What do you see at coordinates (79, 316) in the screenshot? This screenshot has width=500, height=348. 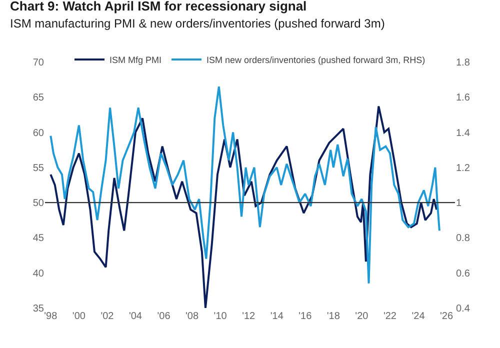 I see `x-tick-label: '00` at bounding box center [79, 316].